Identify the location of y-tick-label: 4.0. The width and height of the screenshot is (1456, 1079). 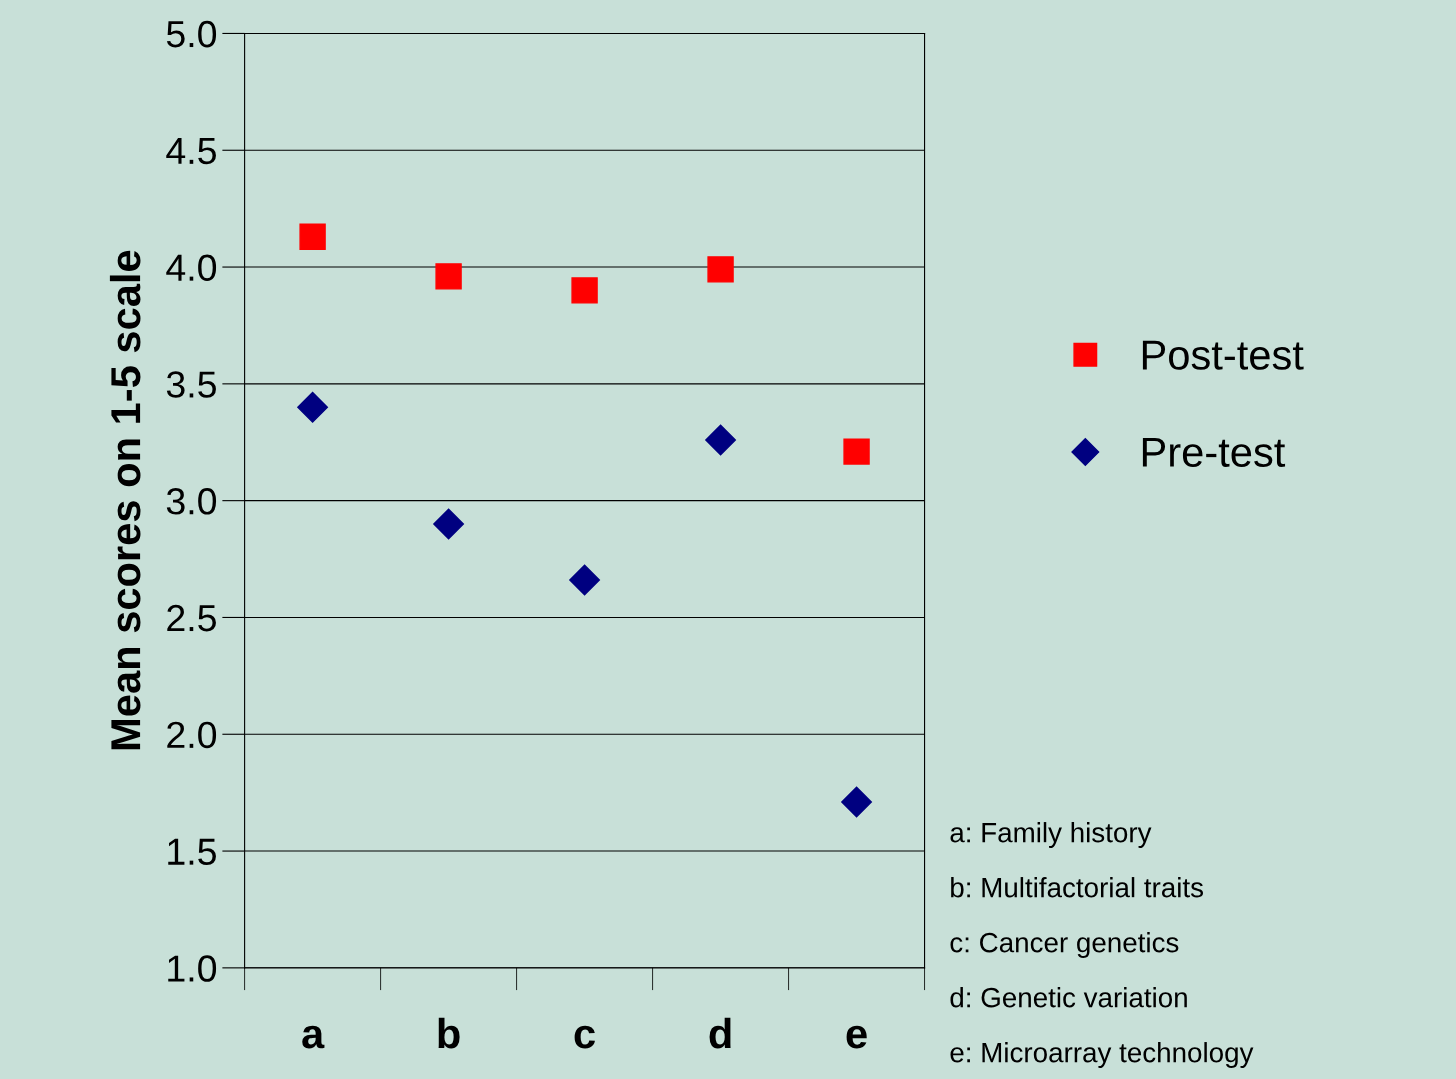
(191, 268).